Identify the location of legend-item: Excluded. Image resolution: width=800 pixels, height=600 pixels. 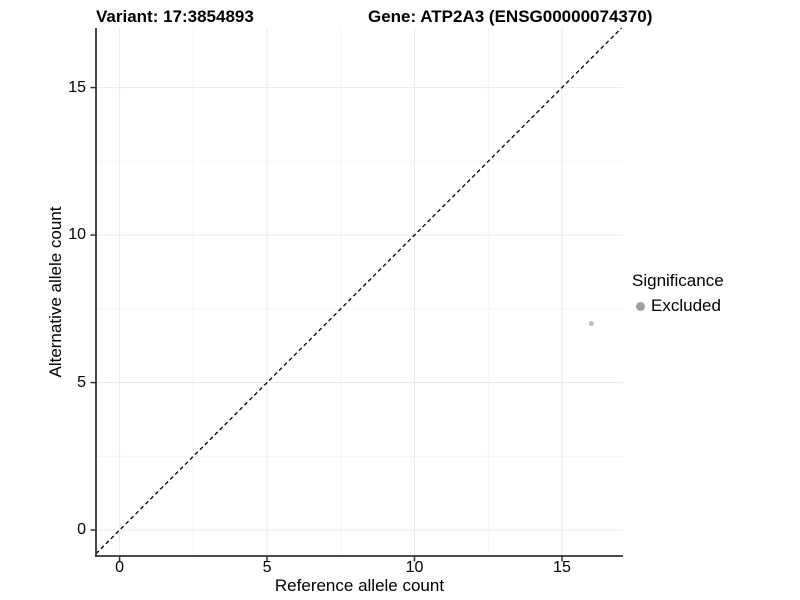
(678, 306).